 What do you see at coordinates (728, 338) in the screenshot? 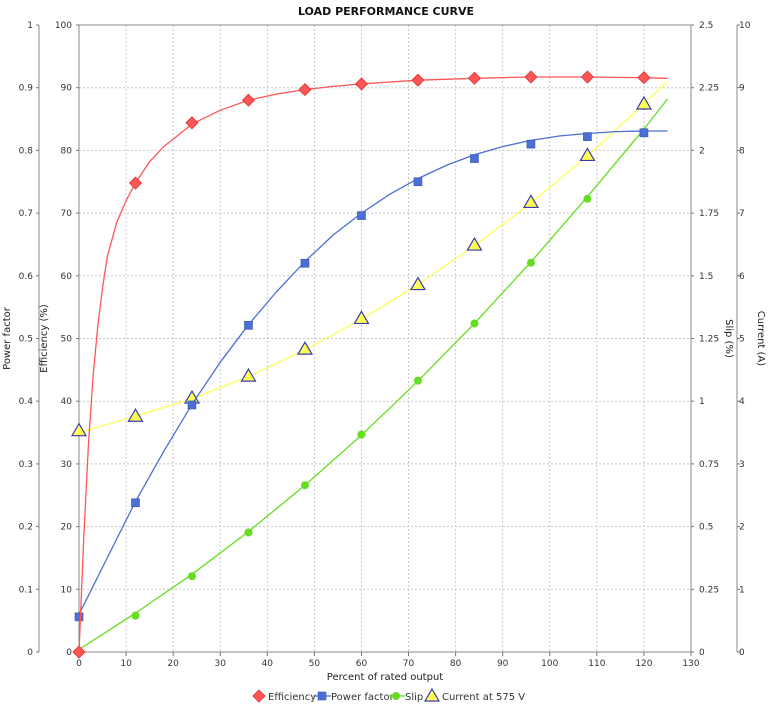
I see `slip-axis-title: Slip (%)` at bounding box center [728, 338].